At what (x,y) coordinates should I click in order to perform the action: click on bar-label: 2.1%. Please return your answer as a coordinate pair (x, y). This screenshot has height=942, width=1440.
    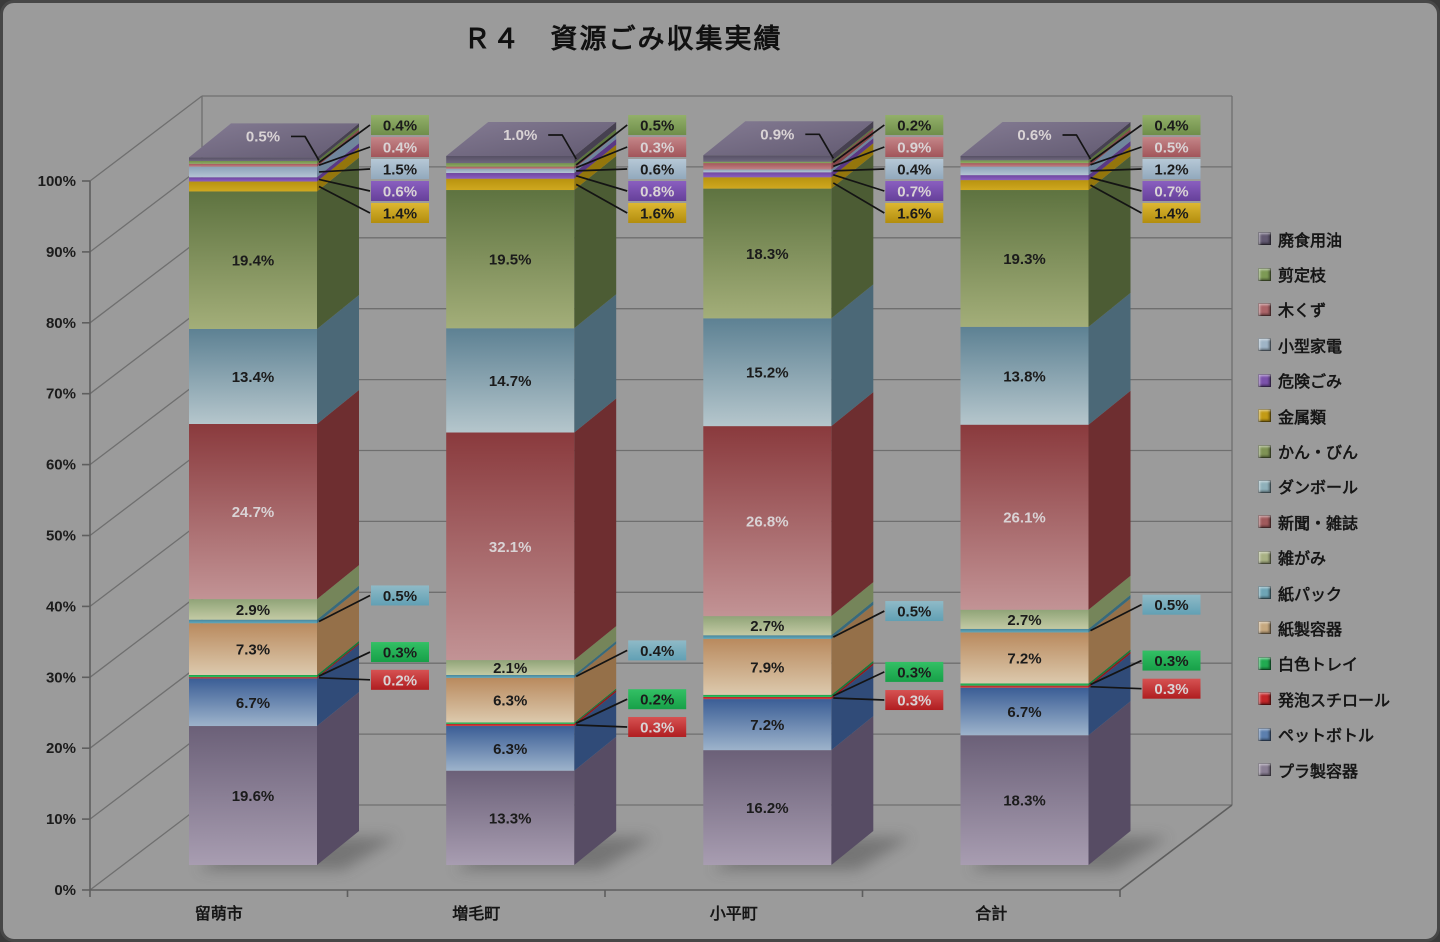
    Looking at the image, I should click on (510, 668).